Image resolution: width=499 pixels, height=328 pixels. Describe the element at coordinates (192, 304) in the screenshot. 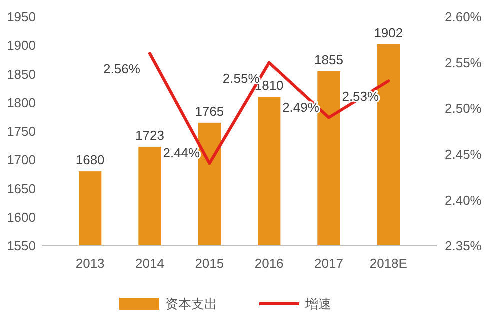

I see `legend-label: 资本支出` at that location.